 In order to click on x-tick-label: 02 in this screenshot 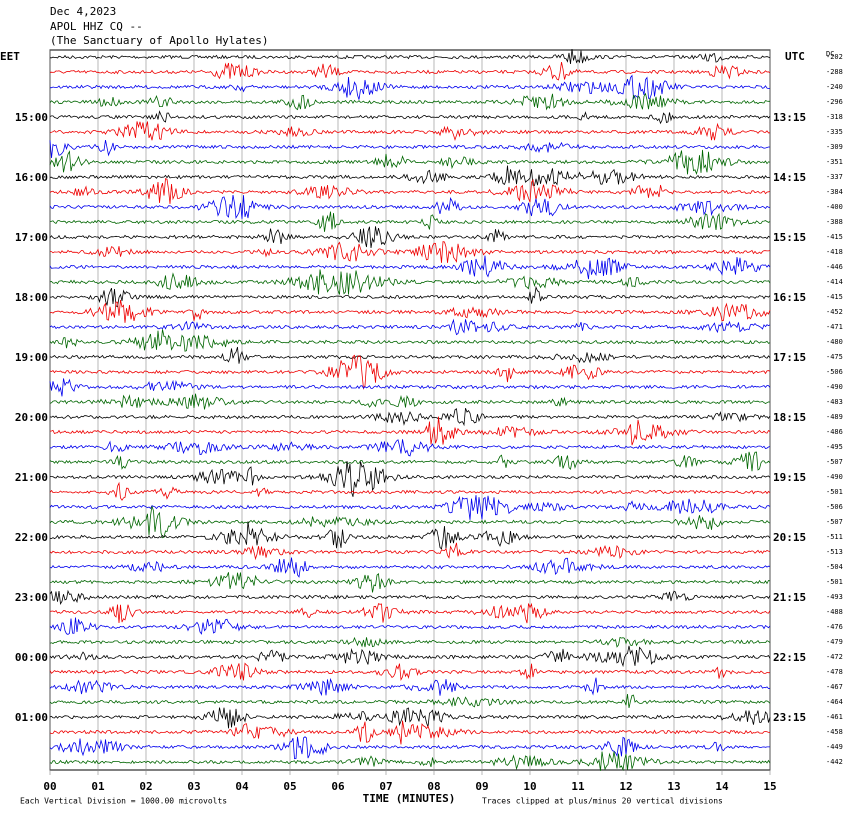, I will do `click(145, 786)`.